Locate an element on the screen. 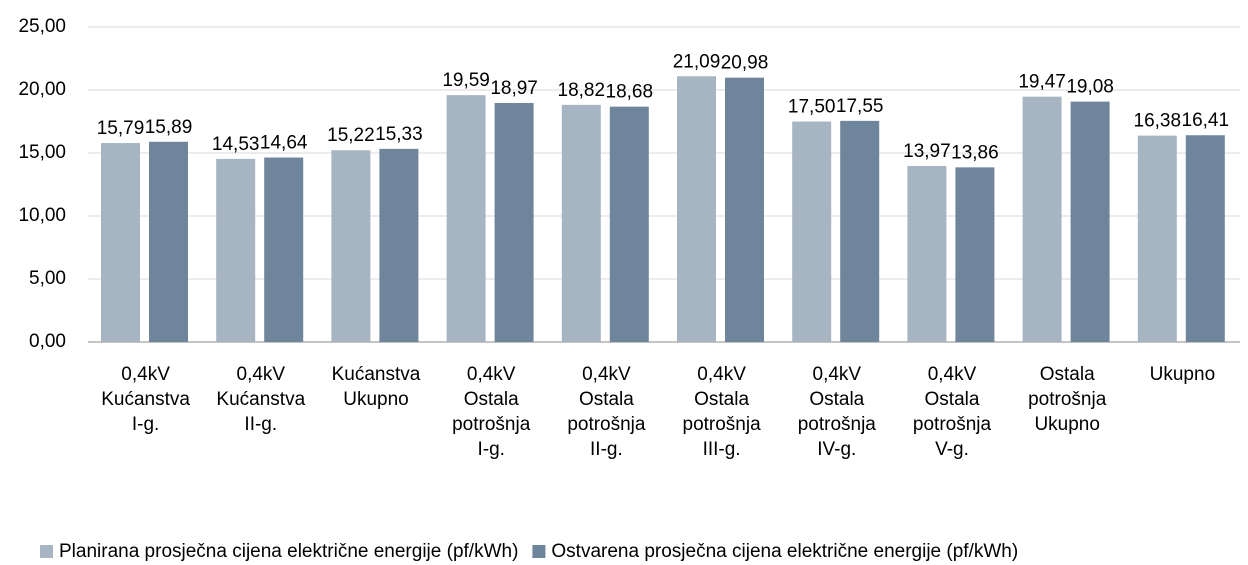 The width and height of the screenshot is (1248, 565). value-label: 16,41 is located at coordinates (1206, 120).